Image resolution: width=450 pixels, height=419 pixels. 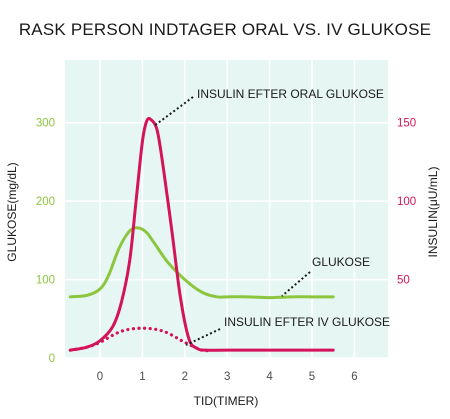 What do you see at coordinates (433, 212) in the screenshot?
I see `y-axis-right-label: INSULIN(μU/mL)` at bounding box center [433, 212].